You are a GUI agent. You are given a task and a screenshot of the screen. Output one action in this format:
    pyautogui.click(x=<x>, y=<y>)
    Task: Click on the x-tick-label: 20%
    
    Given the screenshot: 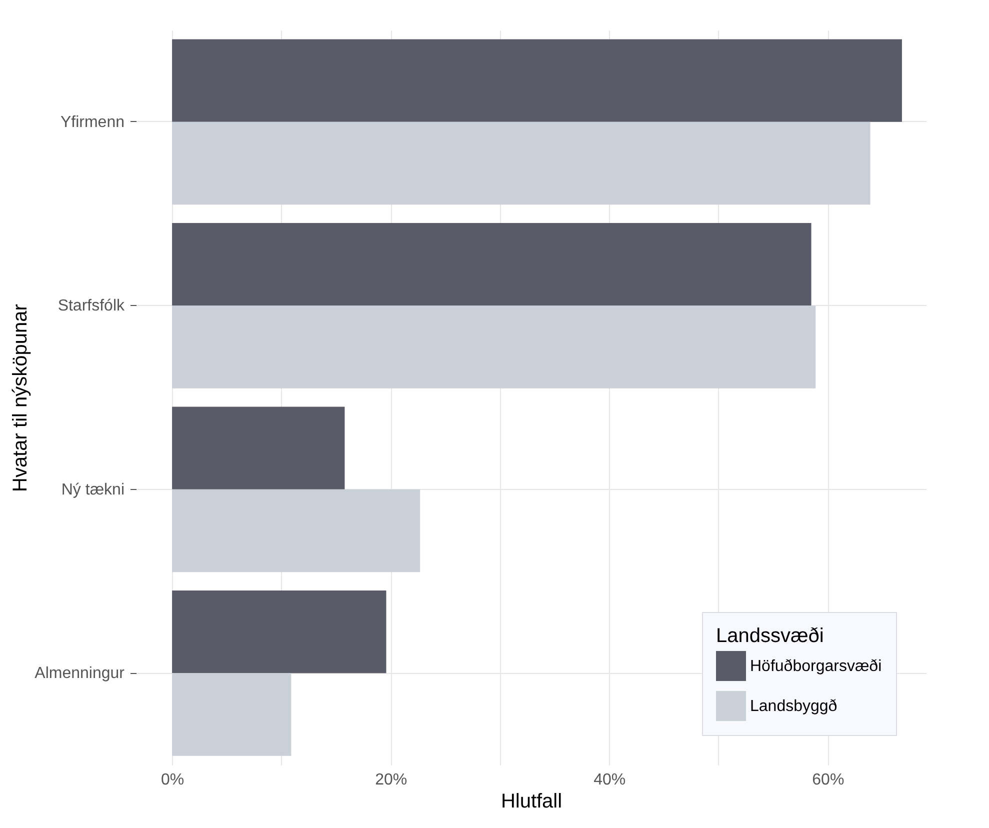 What is the action you would take?
    pyautogui.click(x=391, y=780)
    